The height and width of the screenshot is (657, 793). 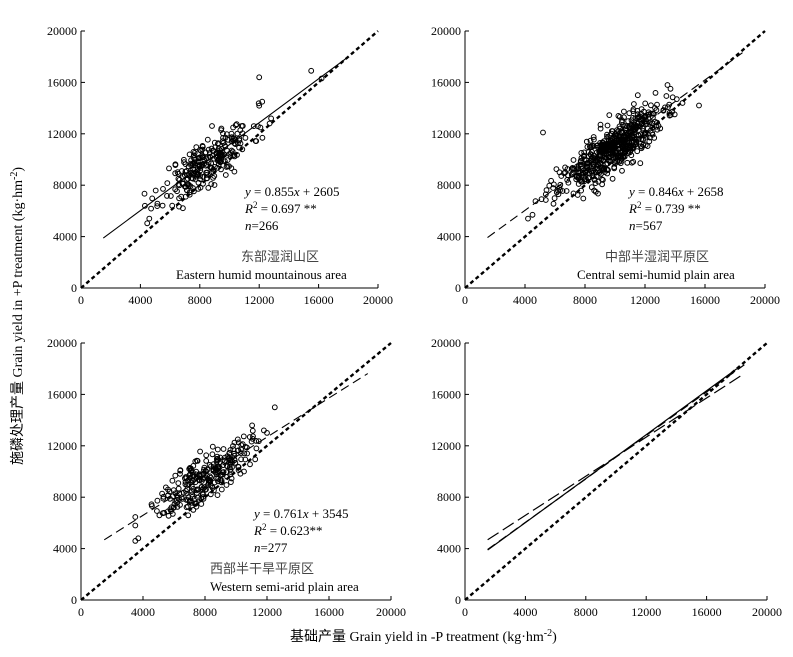 What do you see at coordinates (300, 513) in the screenshot?
I see `equation-label: y = 0.761x + 3545` at bounding box center [300, 513].